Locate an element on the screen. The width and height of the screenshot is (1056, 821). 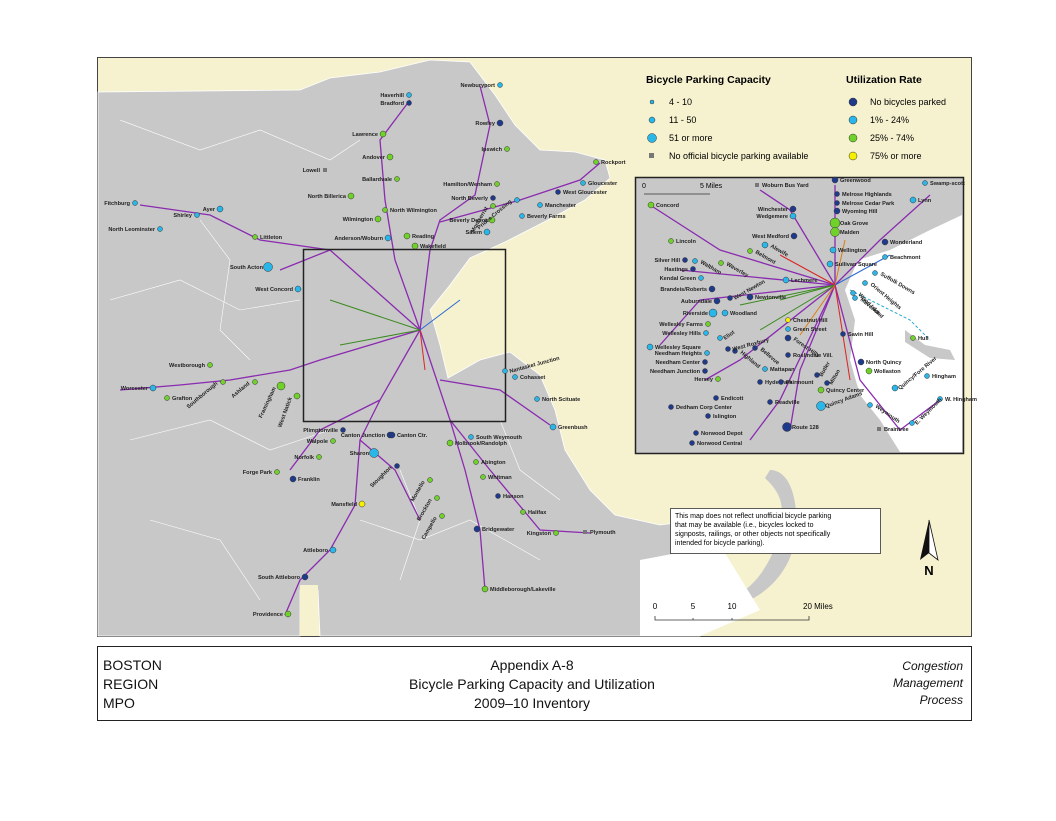
station-label: Salem is located at coordinates (474, 233).